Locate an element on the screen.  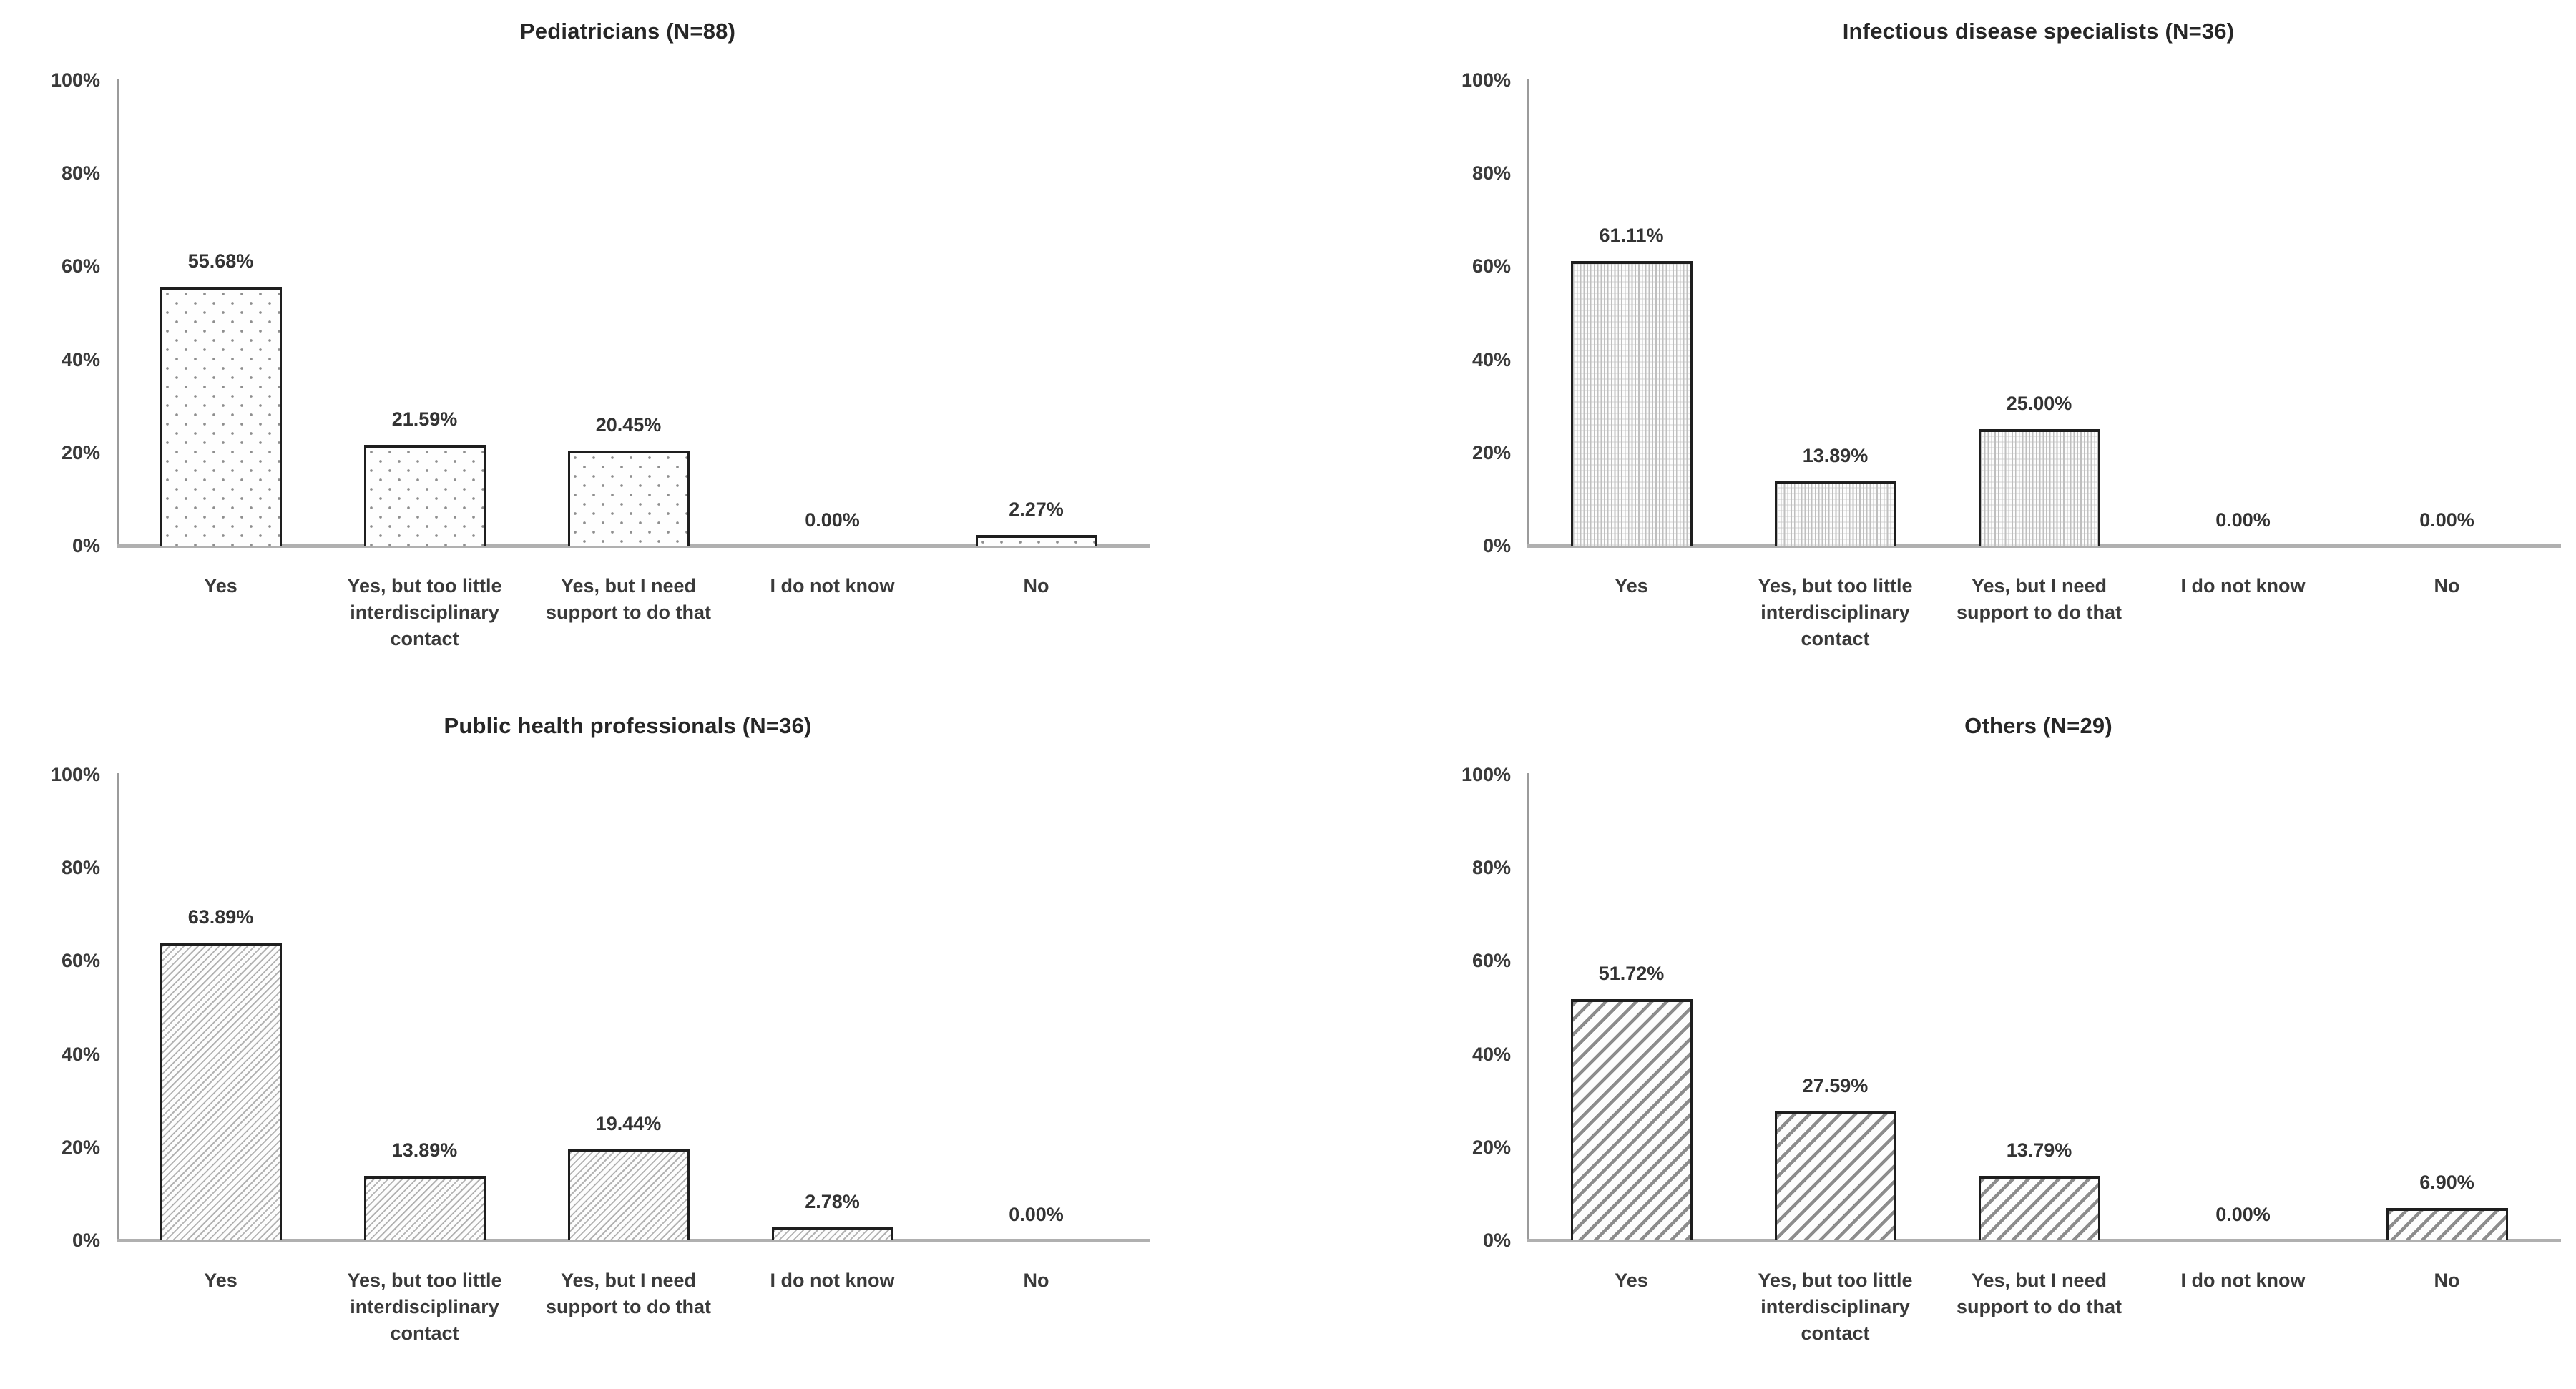
category-slot: 55.68% Yes is located at coordinates (221, 338).